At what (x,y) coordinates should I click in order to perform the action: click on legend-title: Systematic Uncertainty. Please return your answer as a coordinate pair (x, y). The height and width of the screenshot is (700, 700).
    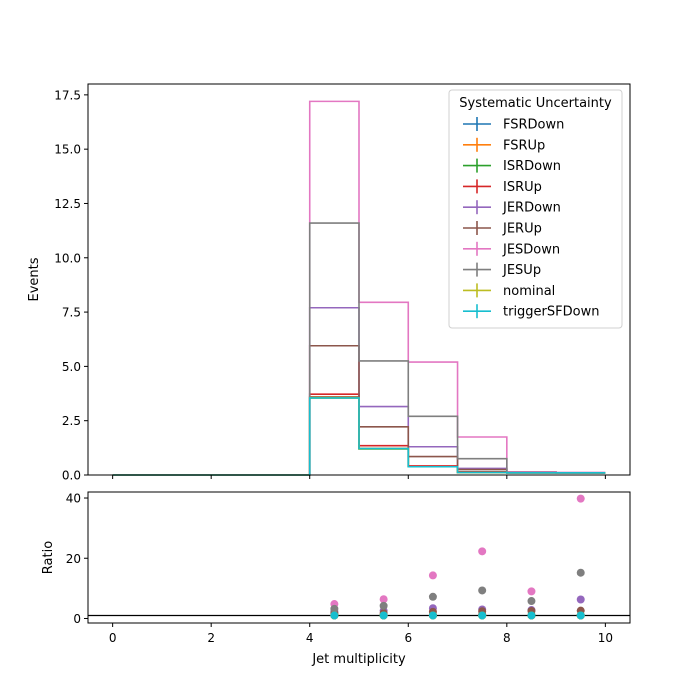
    Looking at the image, I should click on (535, 103).